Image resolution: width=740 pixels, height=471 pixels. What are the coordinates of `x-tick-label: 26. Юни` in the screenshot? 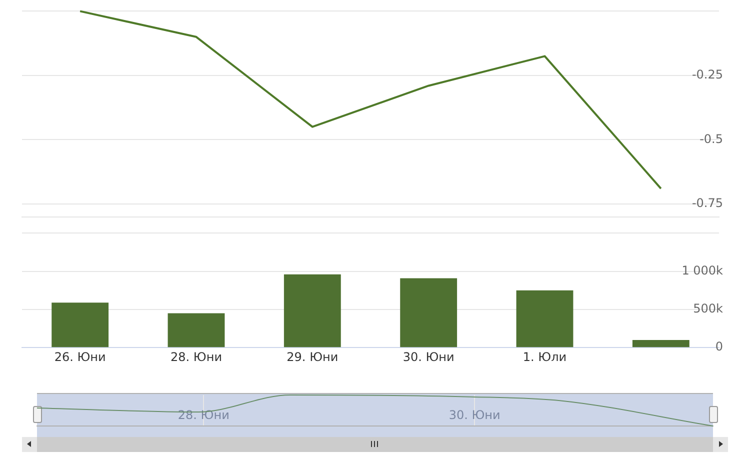 It's located at (80, 357).